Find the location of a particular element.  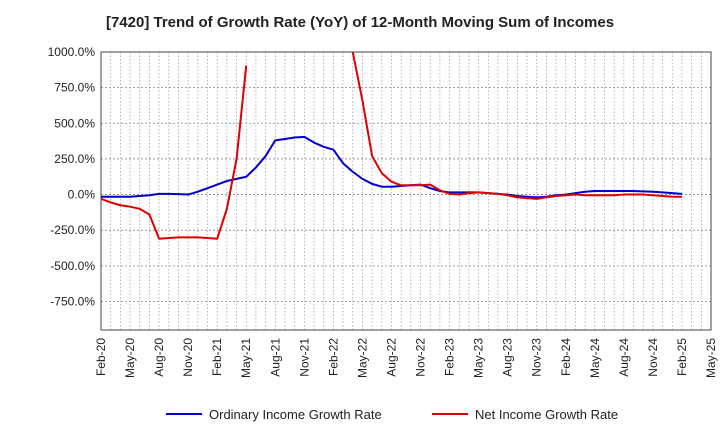

x-tick-label: Feb-21 is located at coordinates (217, 357).